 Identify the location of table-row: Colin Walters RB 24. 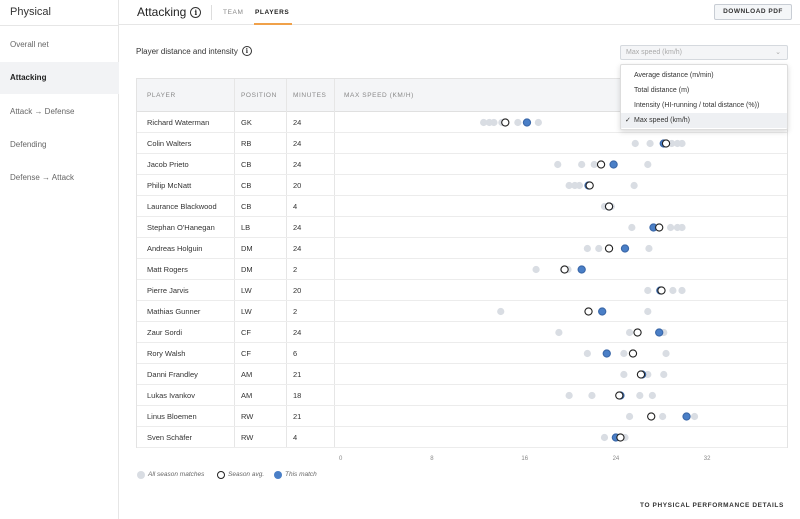
(462, 143).